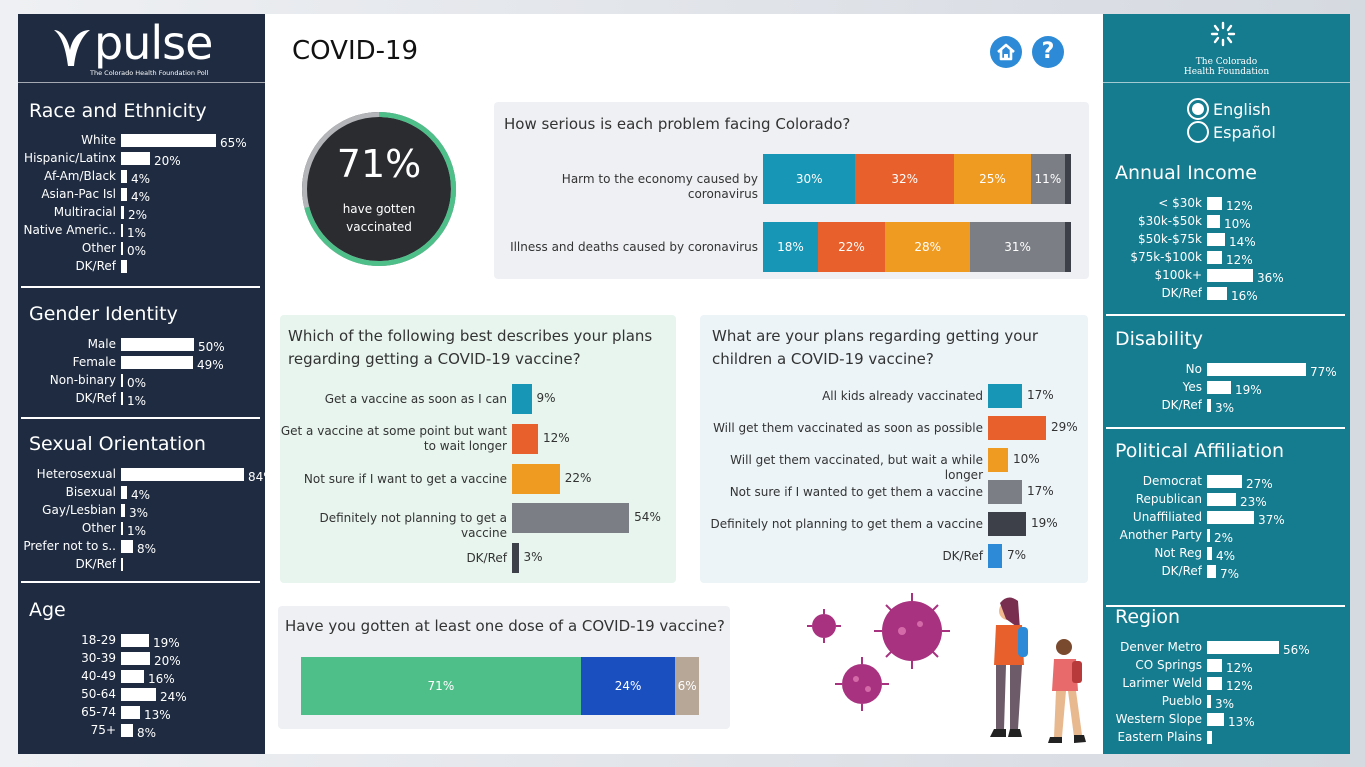 The width and height of the screenshot is (1365, 767). I want to click on filter-row: Prefer not to s.. 8%, so click(141, 548).